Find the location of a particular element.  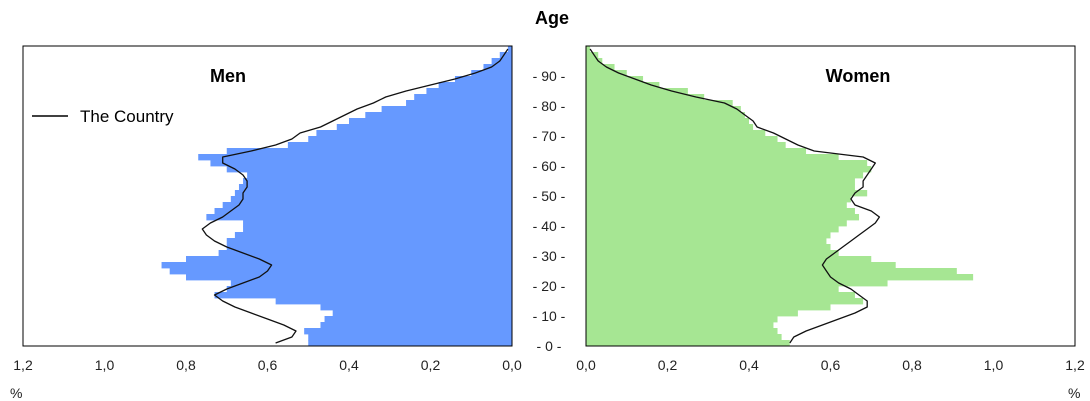

age-tick-label: - 80 - is located at coordinates (549, 106).